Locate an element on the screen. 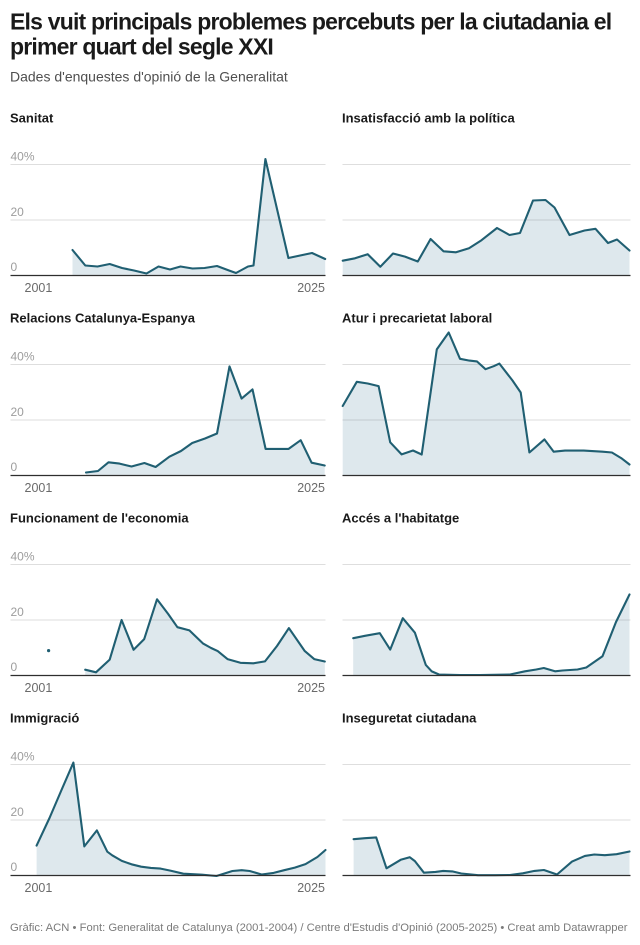 The image size is (640, 945). svg-text: Insatisfacció amb la política is located at coordinates (428, 118).